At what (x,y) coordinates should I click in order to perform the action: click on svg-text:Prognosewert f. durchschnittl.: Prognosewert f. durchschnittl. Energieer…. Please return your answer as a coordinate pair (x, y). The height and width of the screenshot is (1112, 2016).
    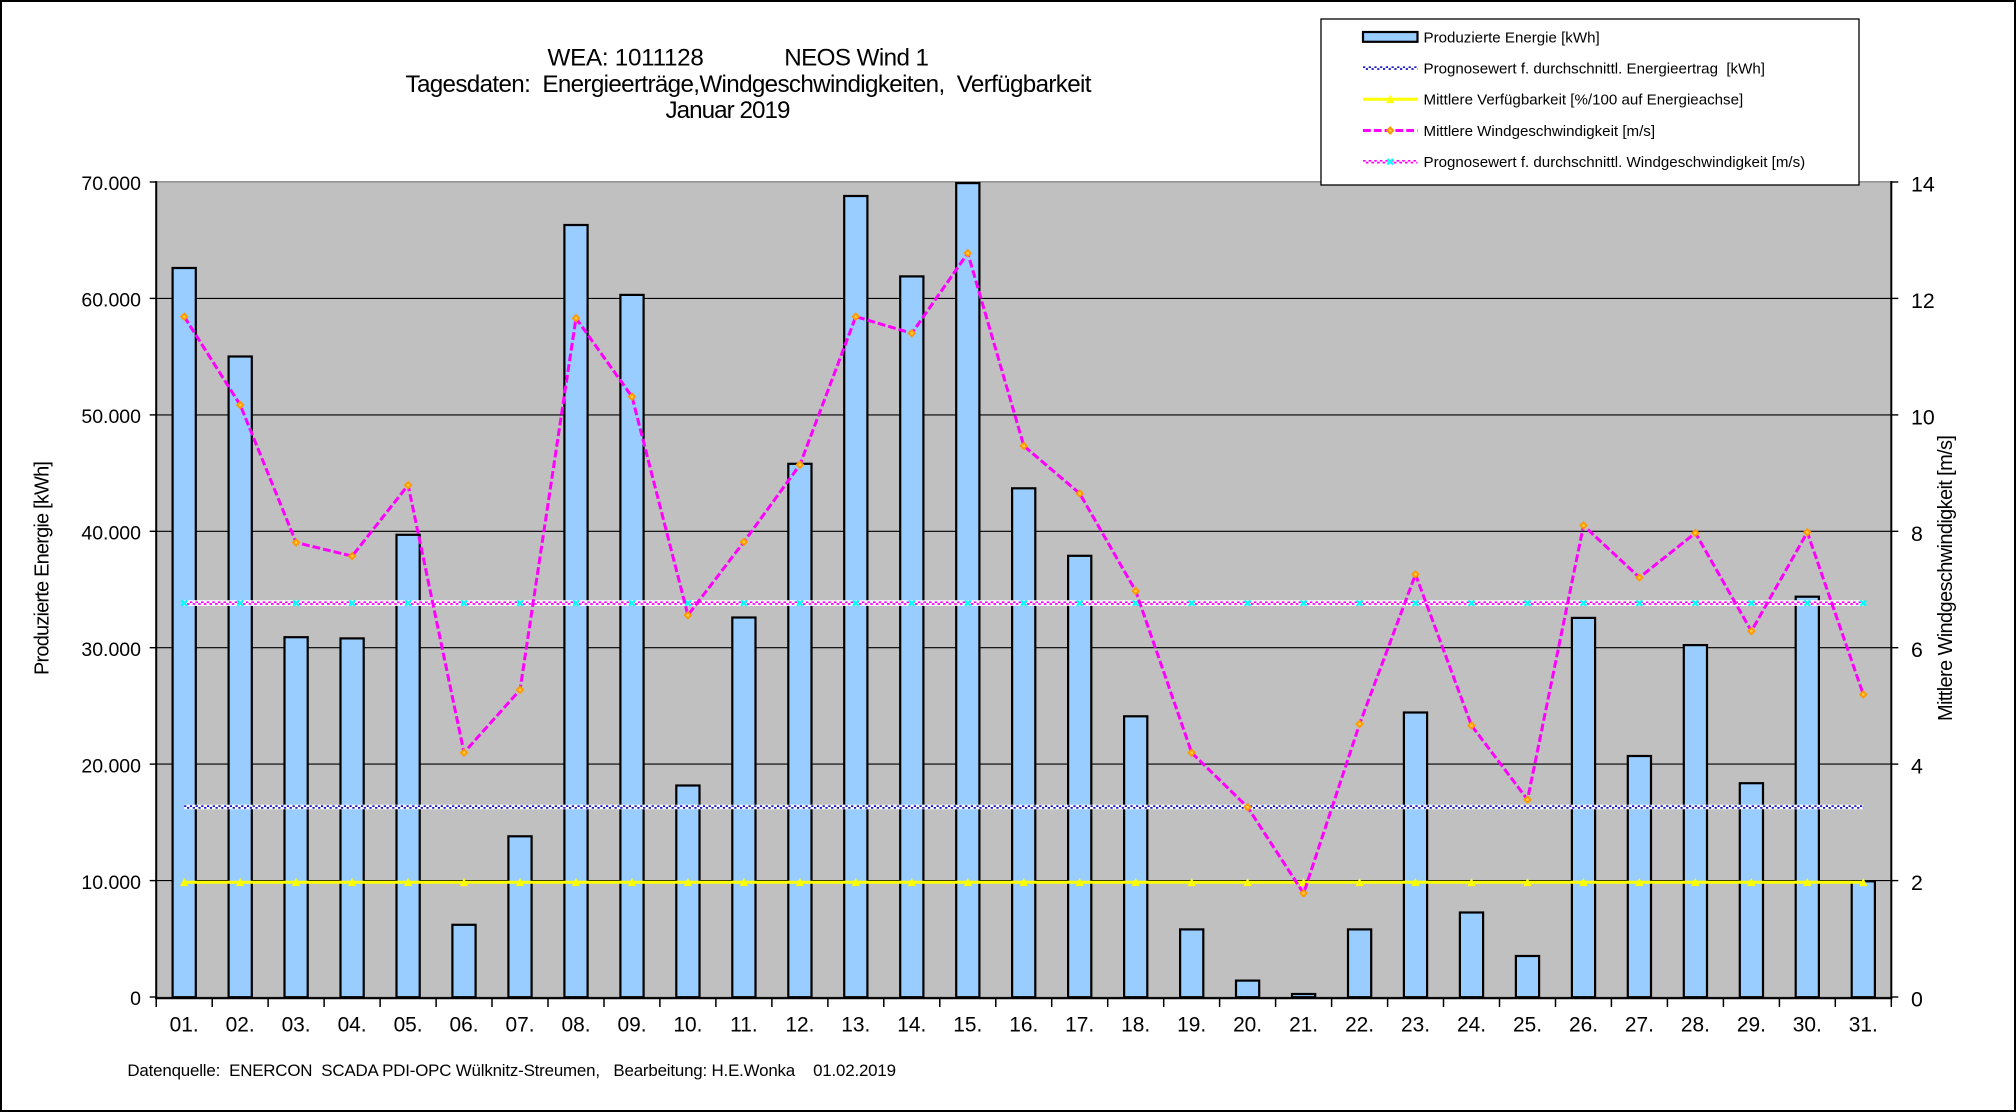
    Looking at the image, I should click on (1594, 69).